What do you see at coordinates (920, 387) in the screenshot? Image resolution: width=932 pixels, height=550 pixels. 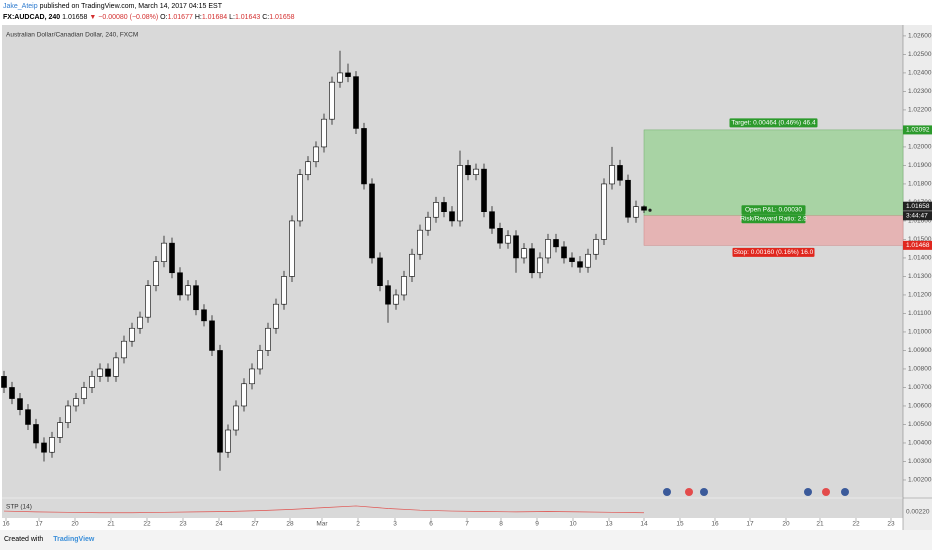 I see `y-tick-label: 1.00700` at bounding box center [920, 387].